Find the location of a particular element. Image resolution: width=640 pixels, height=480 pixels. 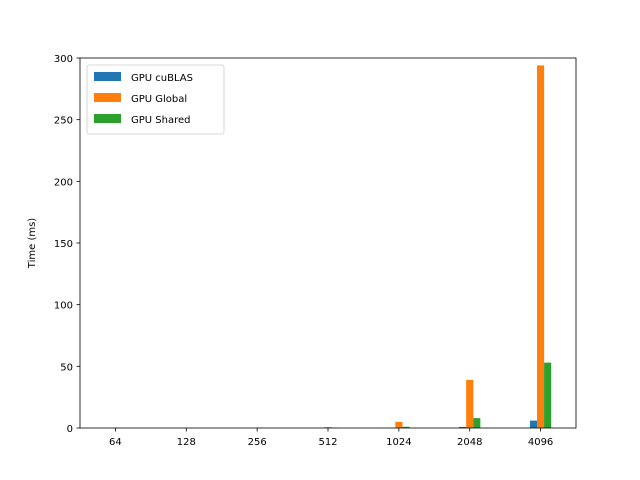

bar-gpu-cublas-2048 is located at coordinates (463, 427).